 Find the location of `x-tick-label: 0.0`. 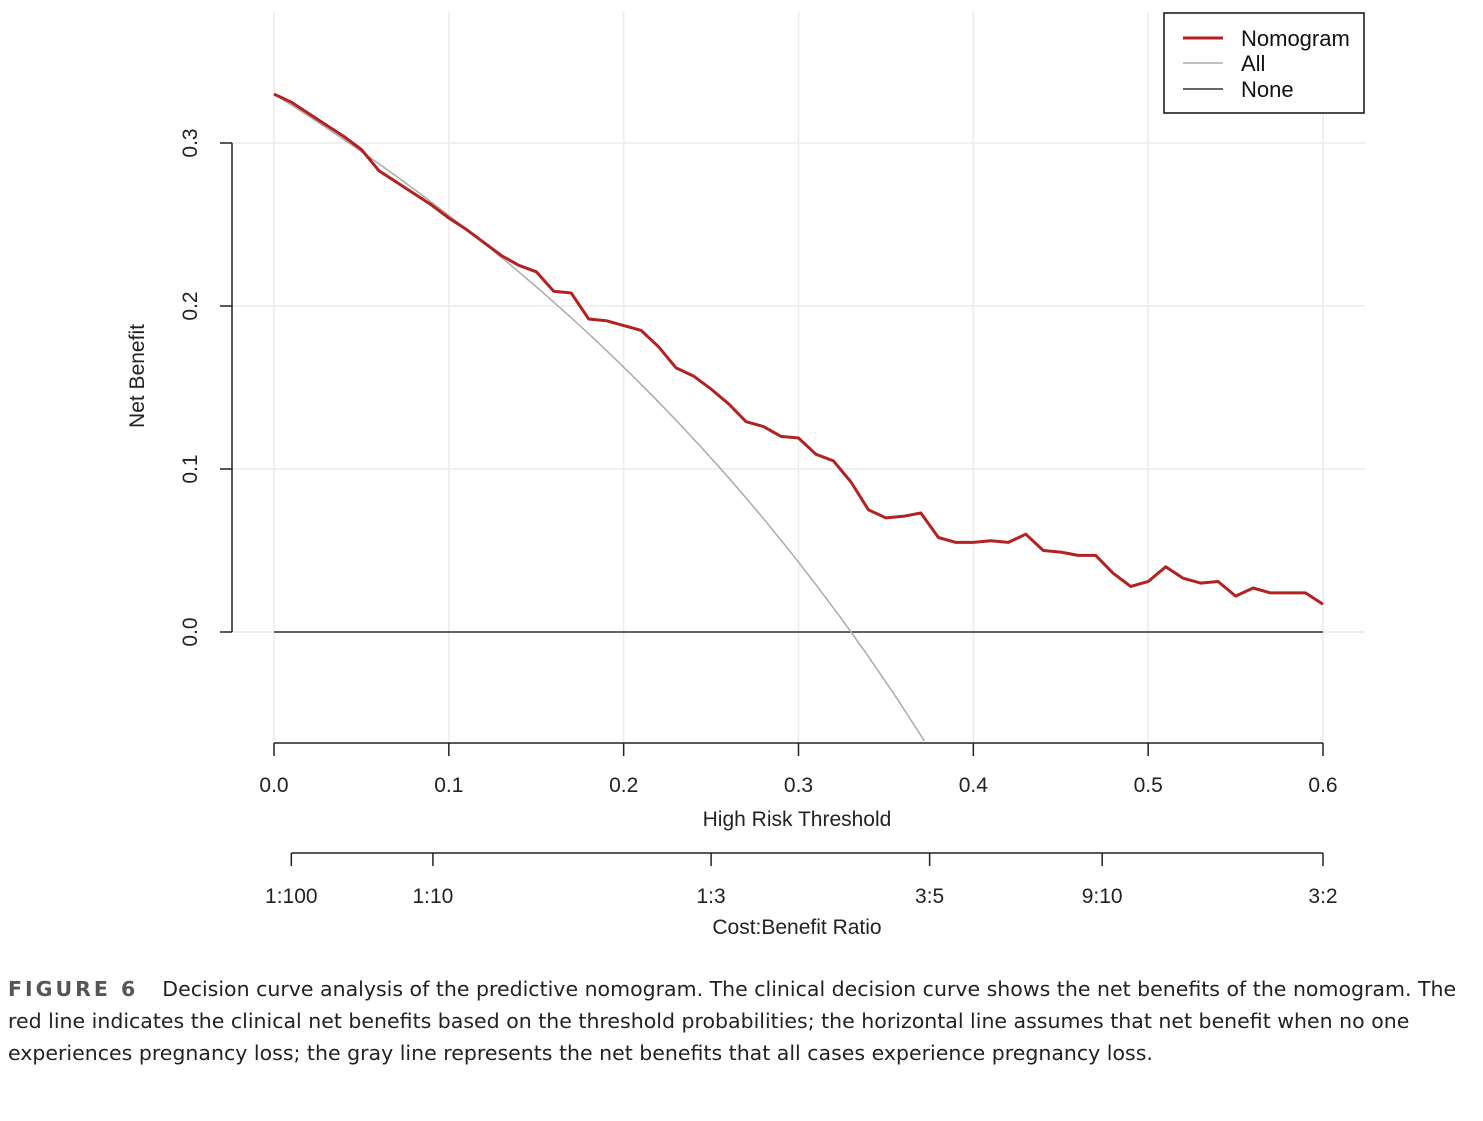

x-tick-label: 0.0 is located at coordinates (273, 785).